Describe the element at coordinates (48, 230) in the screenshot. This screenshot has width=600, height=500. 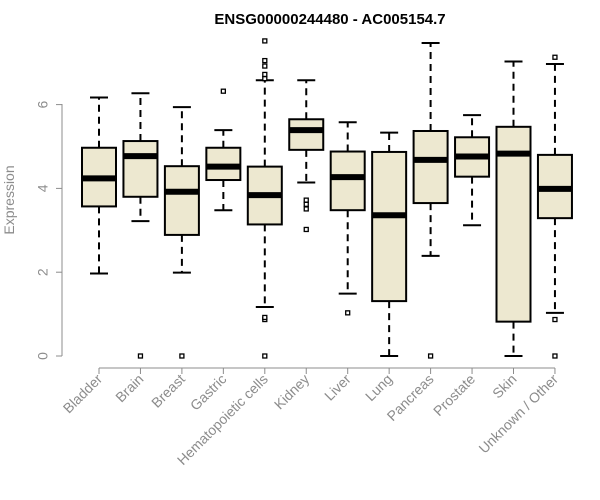
I see `y-axis-ticks: 0 2 4 6` at that location.